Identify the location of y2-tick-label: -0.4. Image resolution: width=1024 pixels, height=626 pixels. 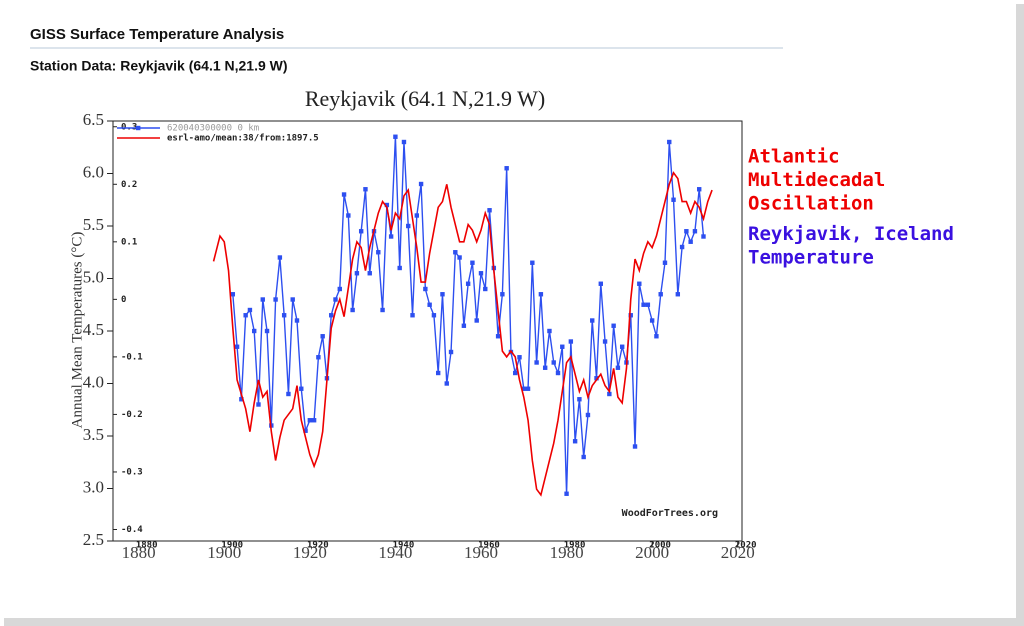
(132, 530).